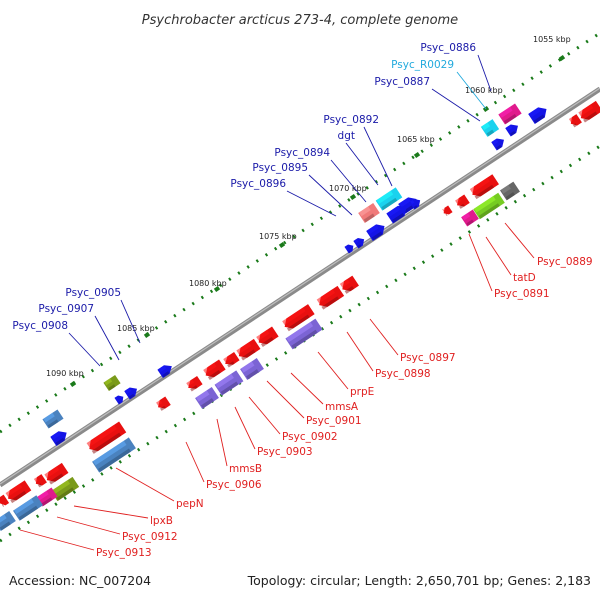 The width and height of the screenshot is (600, 600). Describe the element at coordinates (234, 485) in the screenshot. I see `gene-label: Psyc_0906` at that location.